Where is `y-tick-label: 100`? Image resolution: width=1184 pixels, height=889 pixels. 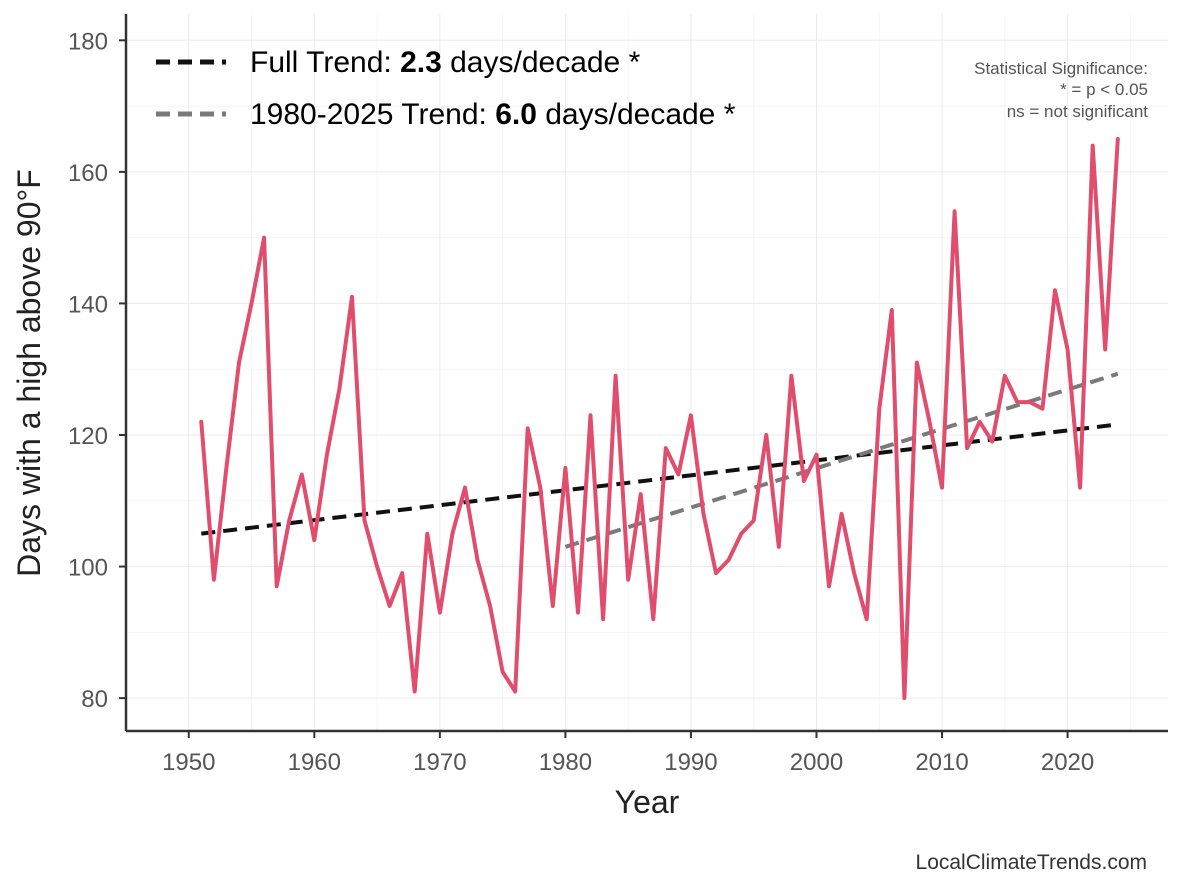 y-tick-label: 100 is located at coordinates (88, 568).